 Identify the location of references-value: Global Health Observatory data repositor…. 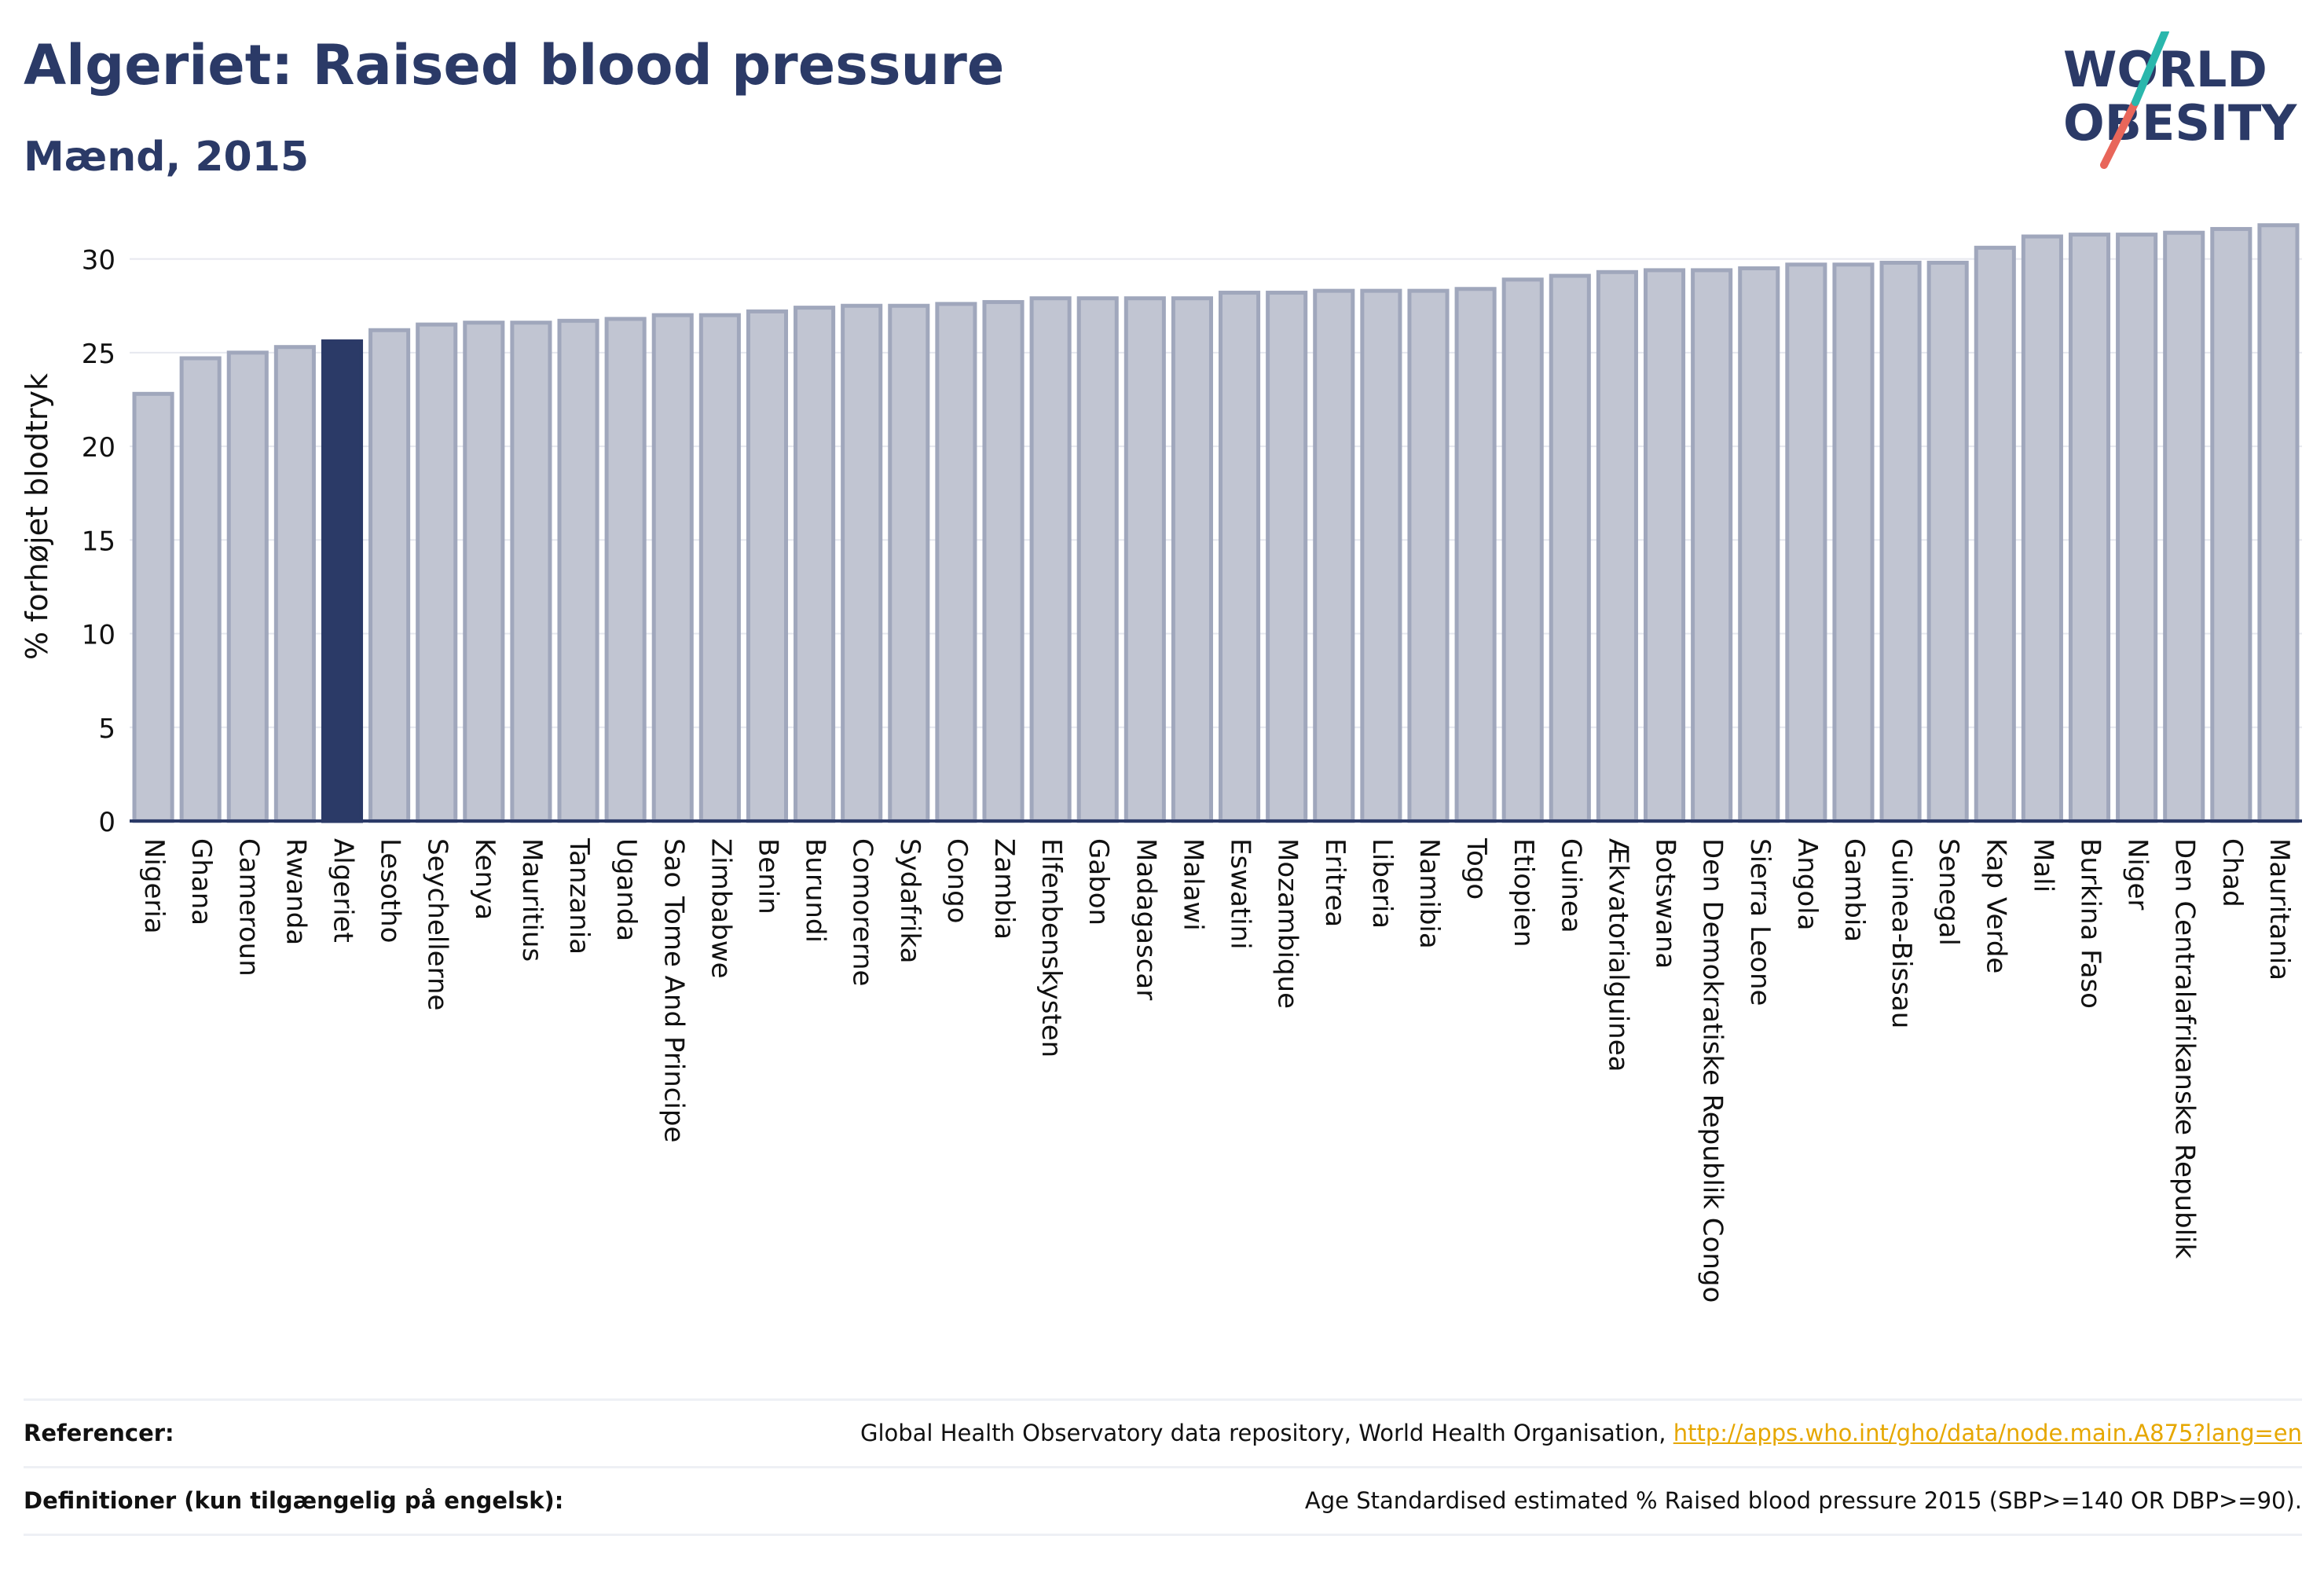
(1581, 1433).